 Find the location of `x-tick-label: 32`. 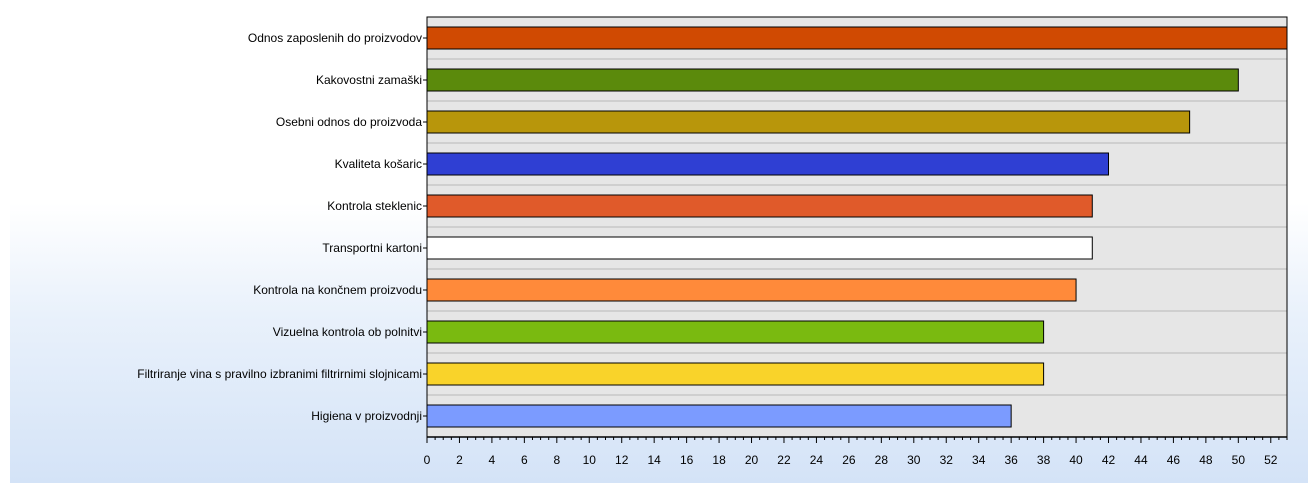

x-tick-label: 32 is located at coordinates (947, 460).